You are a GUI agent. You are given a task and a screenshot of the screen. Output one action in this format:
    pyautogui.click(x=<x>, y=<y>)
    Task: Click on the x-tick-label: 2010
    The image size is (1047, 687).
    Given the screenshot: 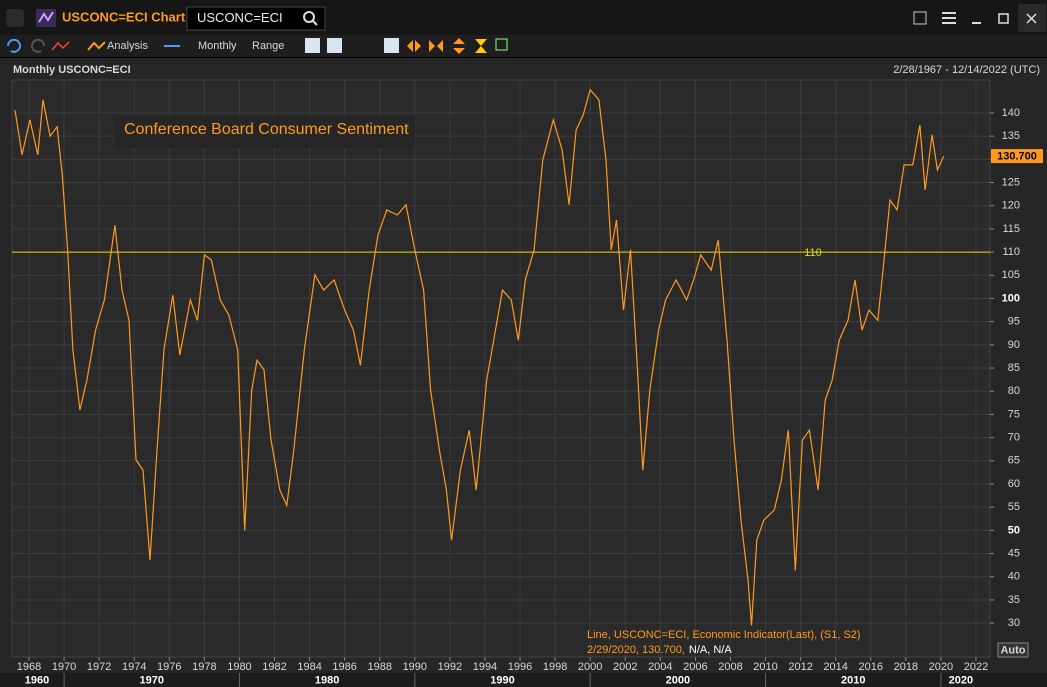 What is the action you would take?
    pyautogui.click(x=765, y=667)
    